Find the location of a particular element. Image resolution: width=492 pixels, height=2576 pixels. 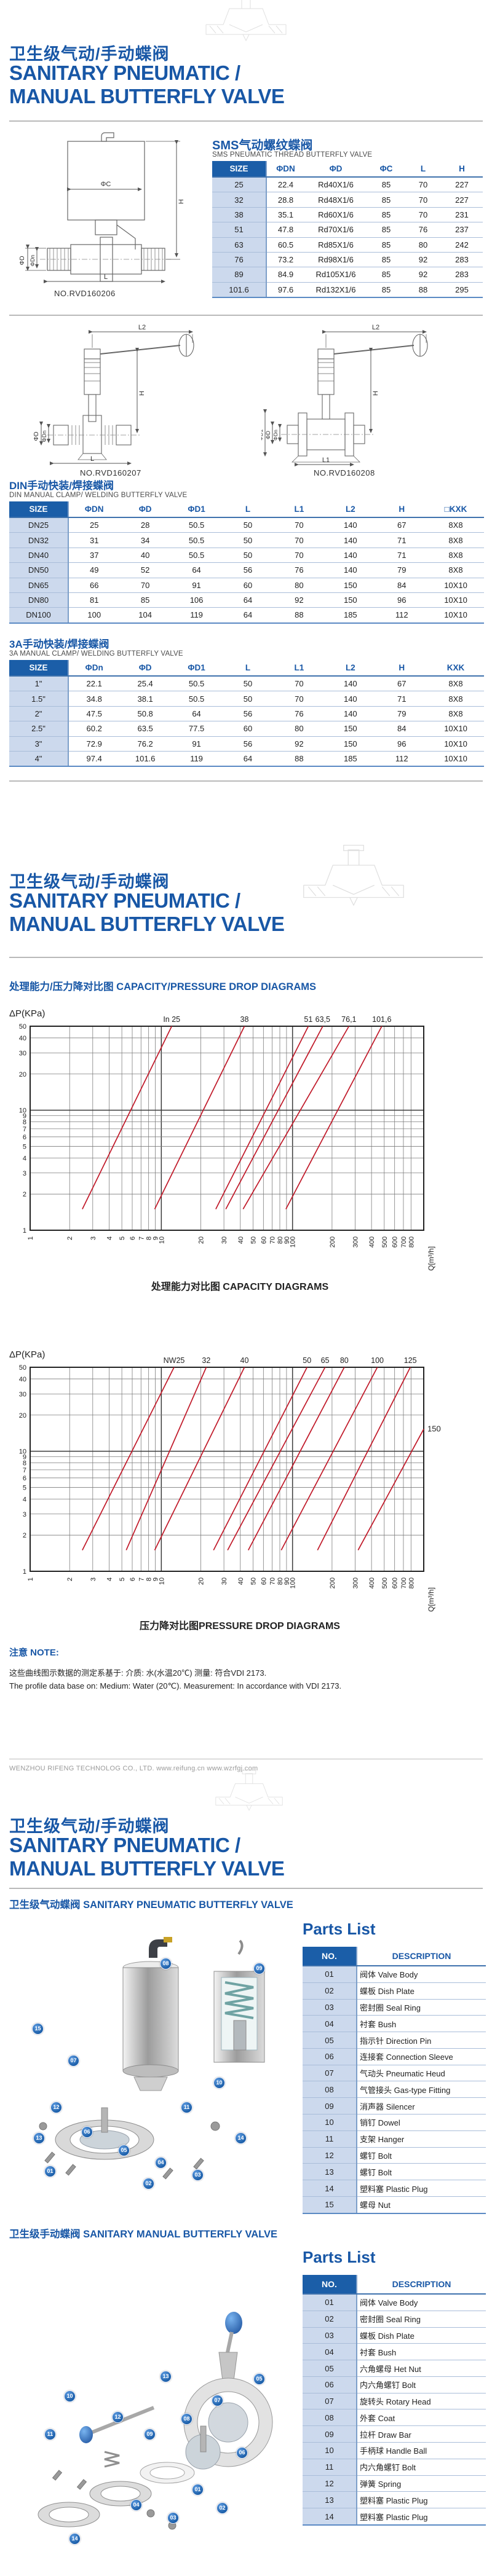

table-cell: 47.8 is located at coordinates (285, 229).